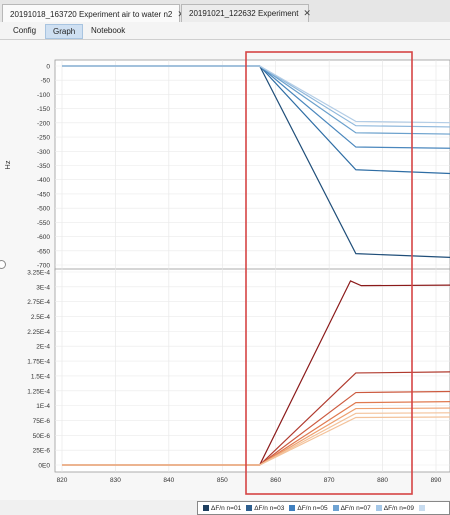 The image size is (450, 515). I want to click on y-tick-label: -600, so click(43, 237).